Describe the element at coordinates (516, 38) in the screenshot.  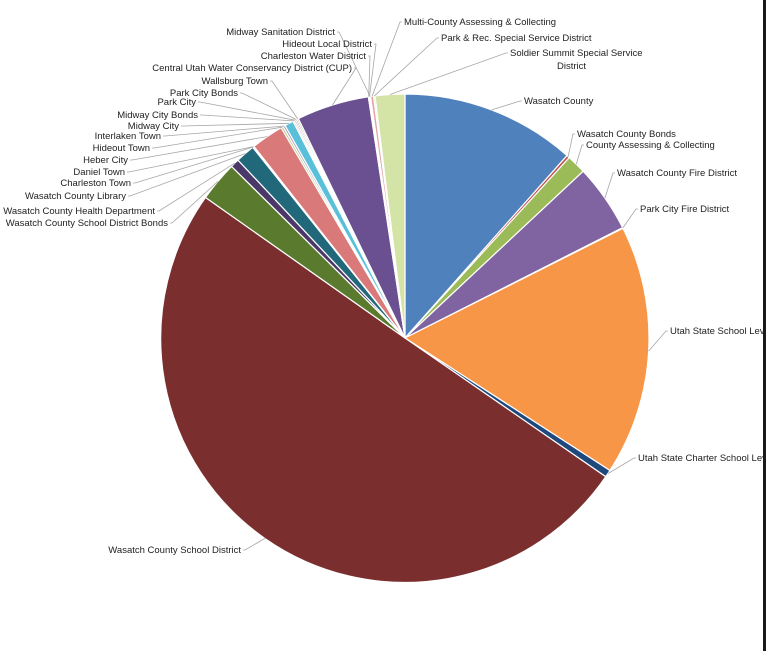
I see `slice-label-park-rec-special-service-district: Park & Rec. Special Service District` at that location.